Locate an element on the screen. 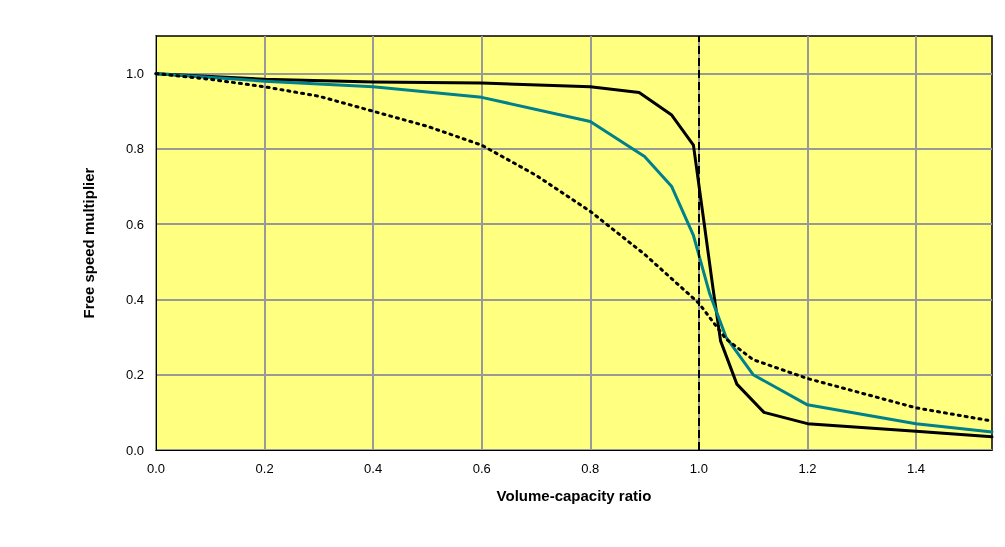  x-tick-label: 0.6 is located at coordinates (481, 468).